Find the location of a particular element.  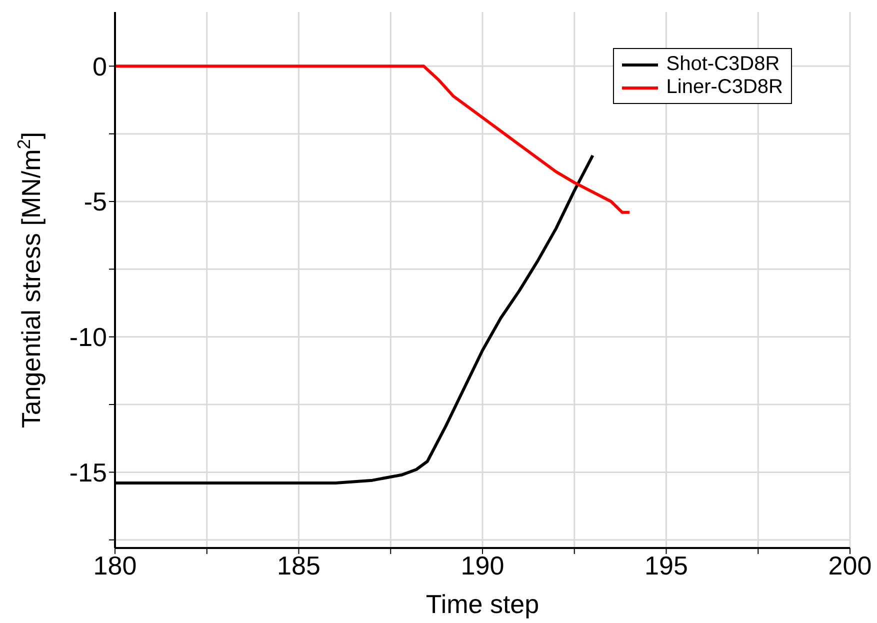

y-tick-label: -15 is located at coordinates (88, 472).